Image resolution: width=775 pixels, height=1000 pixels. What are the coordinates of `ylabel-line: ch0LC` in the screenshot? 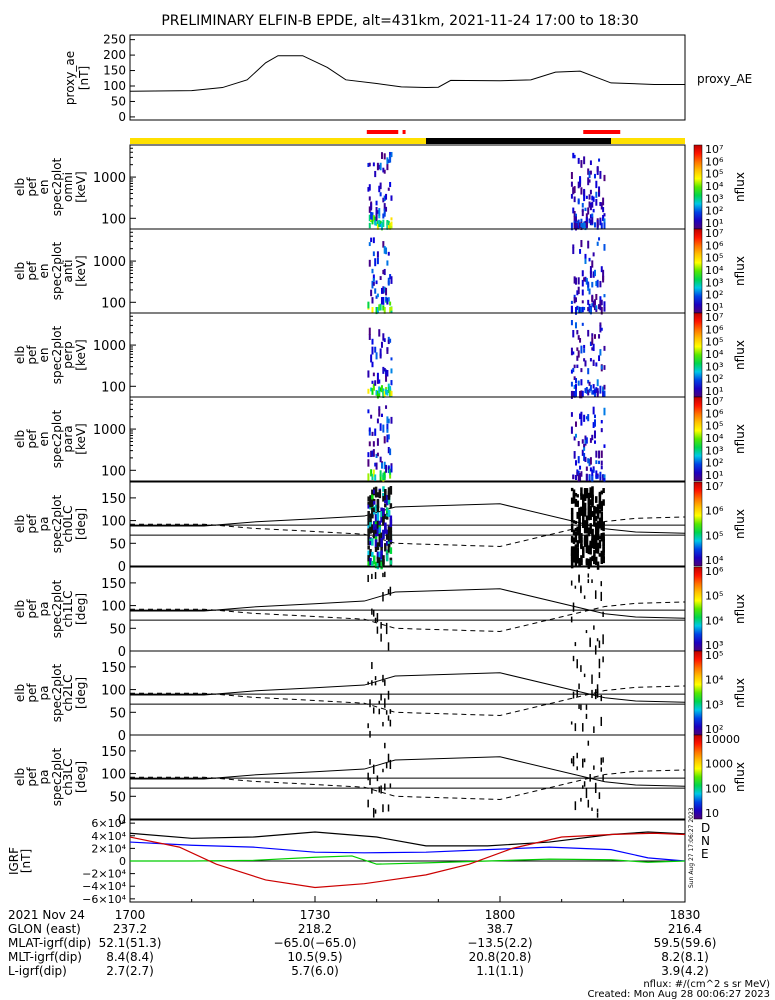 It's located at (68, 524).